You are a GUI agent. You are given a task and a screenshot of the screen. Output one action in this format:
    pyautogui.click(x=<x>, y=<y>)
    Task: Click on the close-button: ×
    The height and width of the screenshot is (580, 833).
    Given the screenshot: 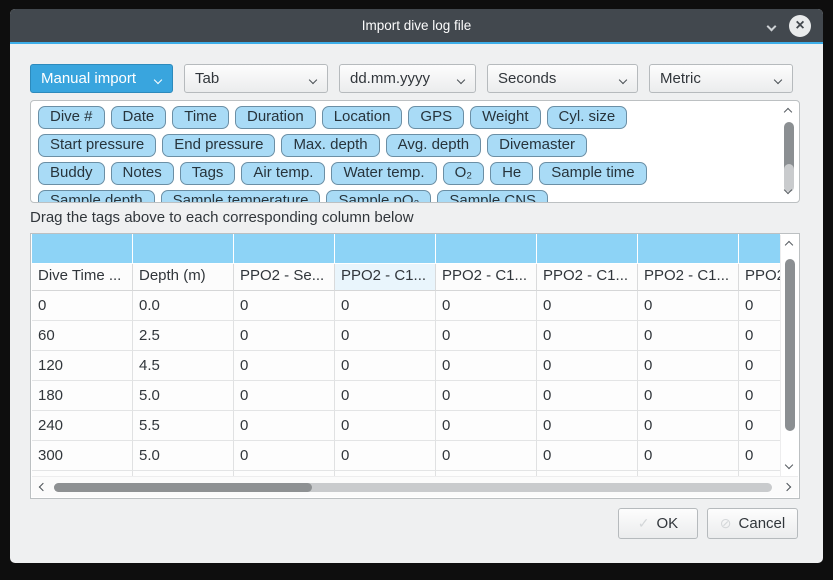 What is the action you would take?
    pyautogui.click(x=800, y=25)
    